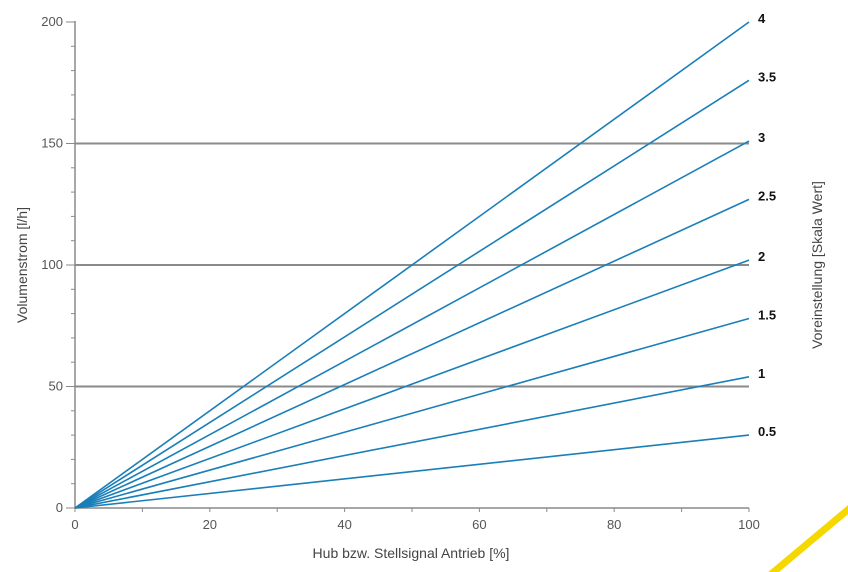 Image resolution: width=848 pixels, height=572 pixels. Describe the element at coordinates (56, 386) in the screenshot. I see `y-tick-label: 50` at that location.